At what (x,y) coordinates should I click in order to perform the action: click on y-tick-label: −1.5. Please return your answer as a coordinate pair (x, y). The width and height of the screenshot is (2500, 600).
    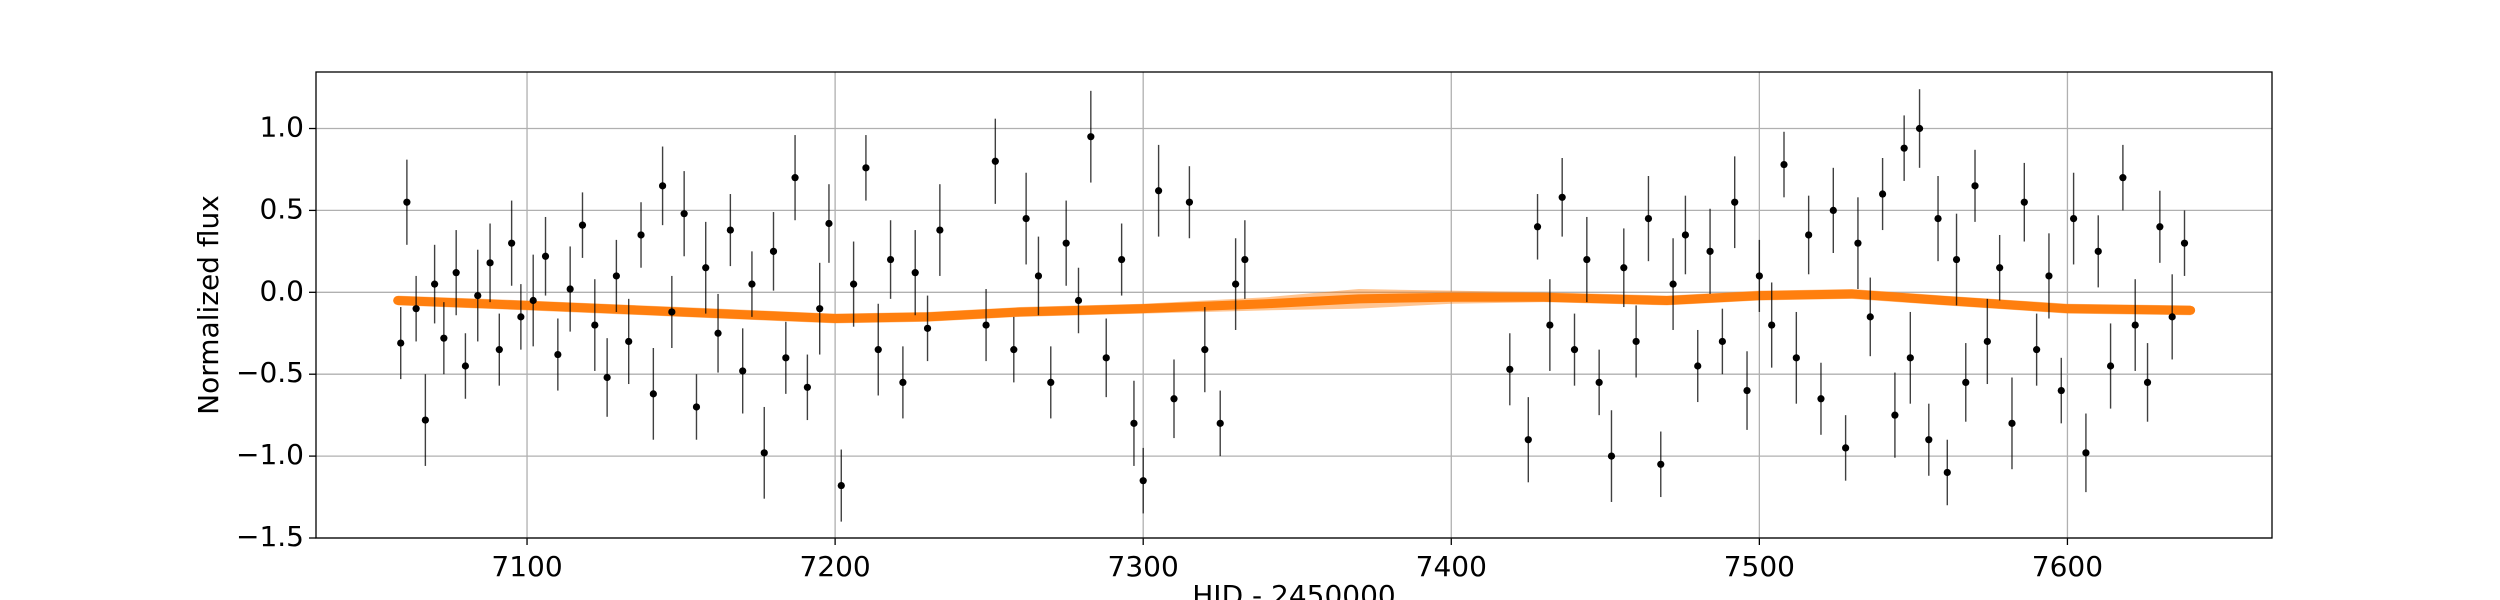
    Looking at the image, I should click on (270, 536).